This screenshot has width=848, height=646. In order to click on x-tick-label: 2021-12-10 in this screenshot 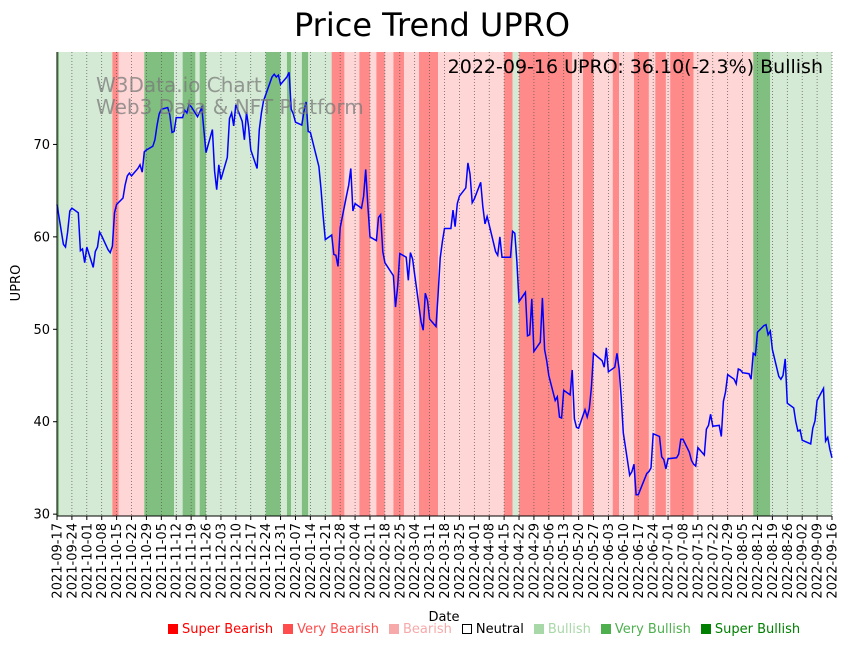, I will do `click(236, 561)`.